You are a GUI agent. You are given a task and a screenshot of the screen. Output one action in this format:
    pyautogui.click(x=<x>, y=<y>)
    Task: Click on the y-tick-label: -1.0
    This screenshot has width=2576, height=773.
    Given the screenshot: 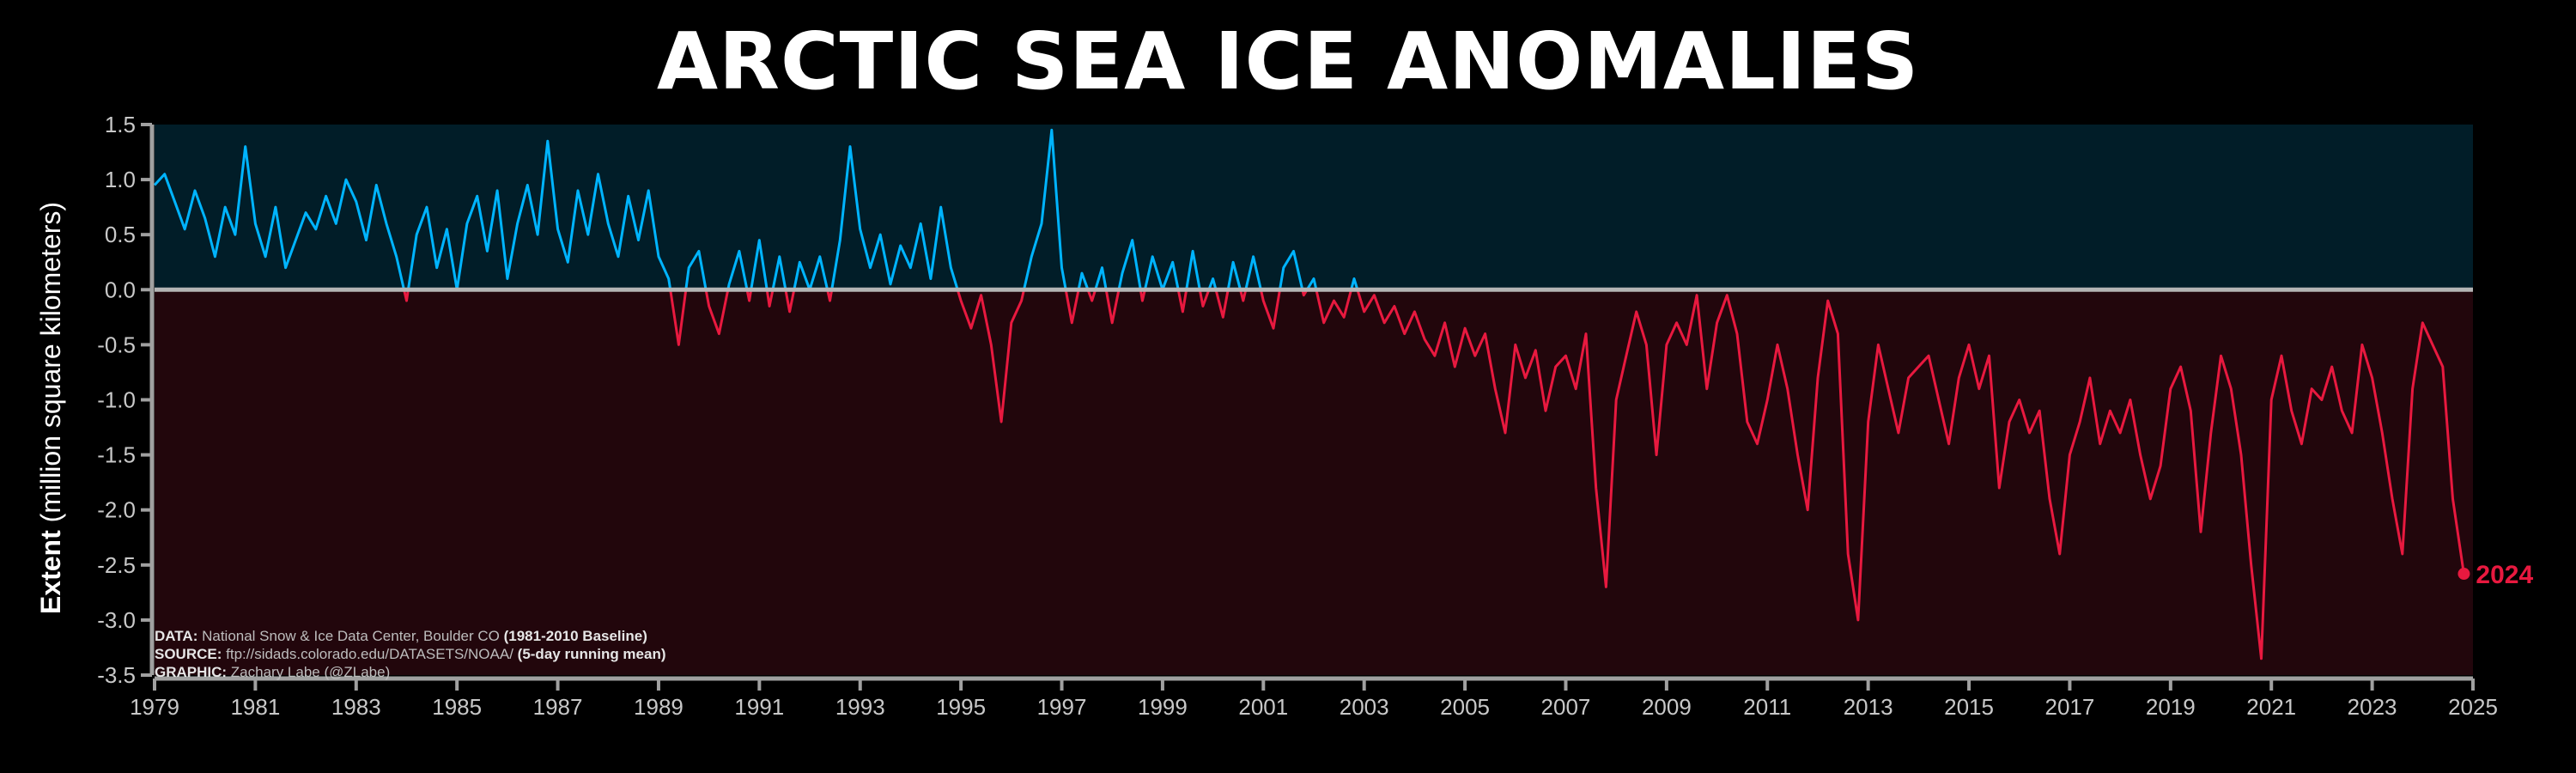 What is the action you would take?
    pyautogui.click(x=117, y=400)
    